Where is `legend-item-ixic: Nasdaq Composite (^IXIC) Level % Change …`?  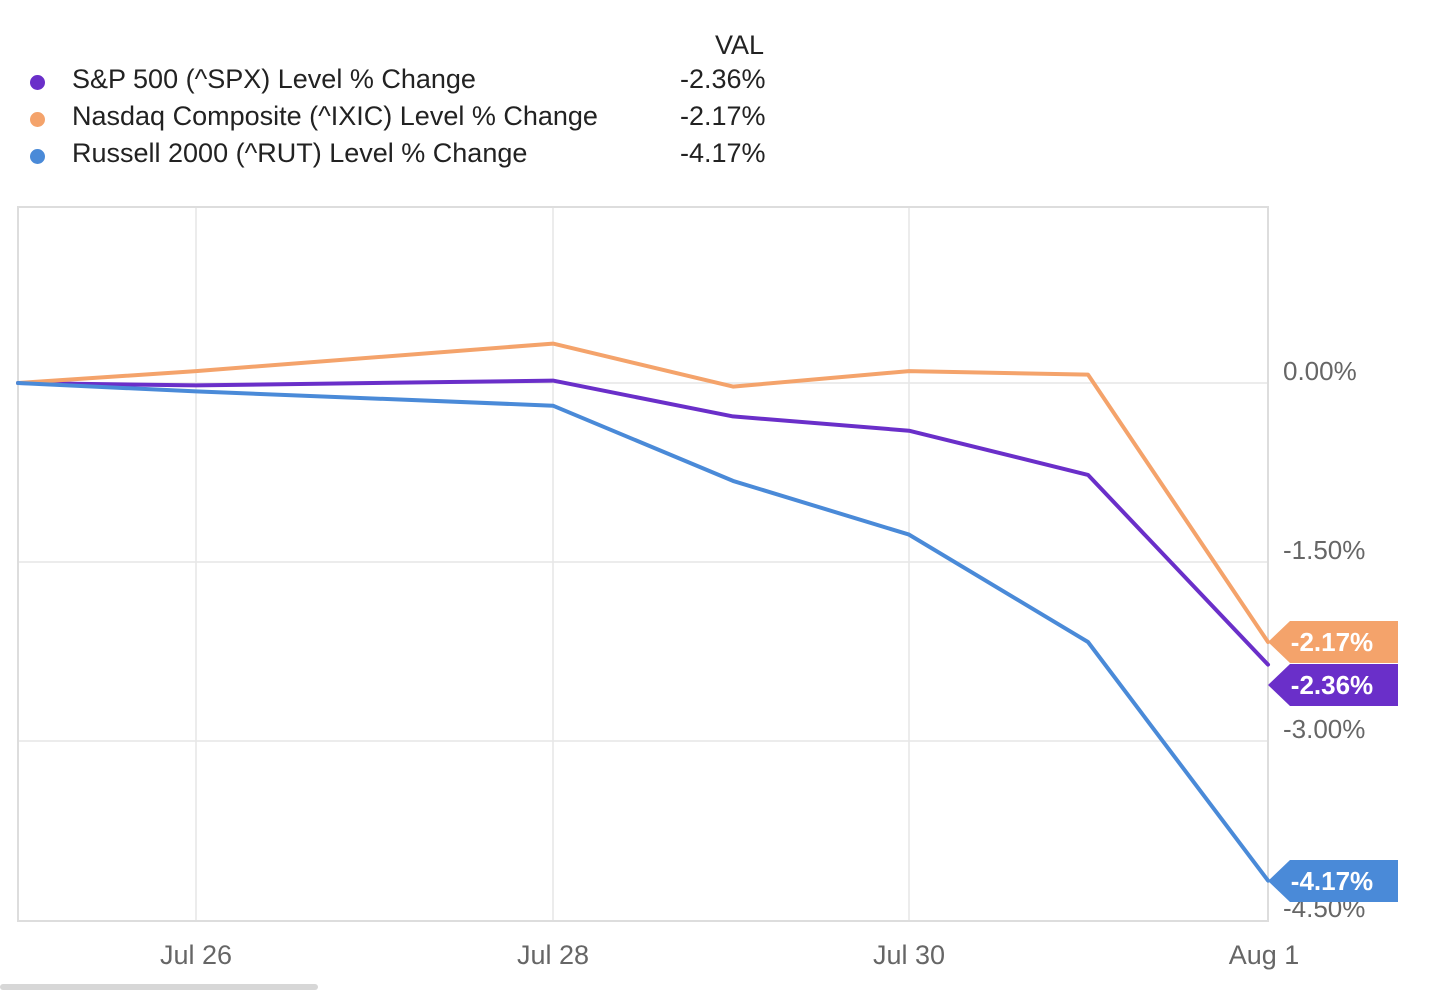
legend-item-ixic: Nasdaq Composite (^IXIC) Level % Change … is located at coordinates (400, 119).